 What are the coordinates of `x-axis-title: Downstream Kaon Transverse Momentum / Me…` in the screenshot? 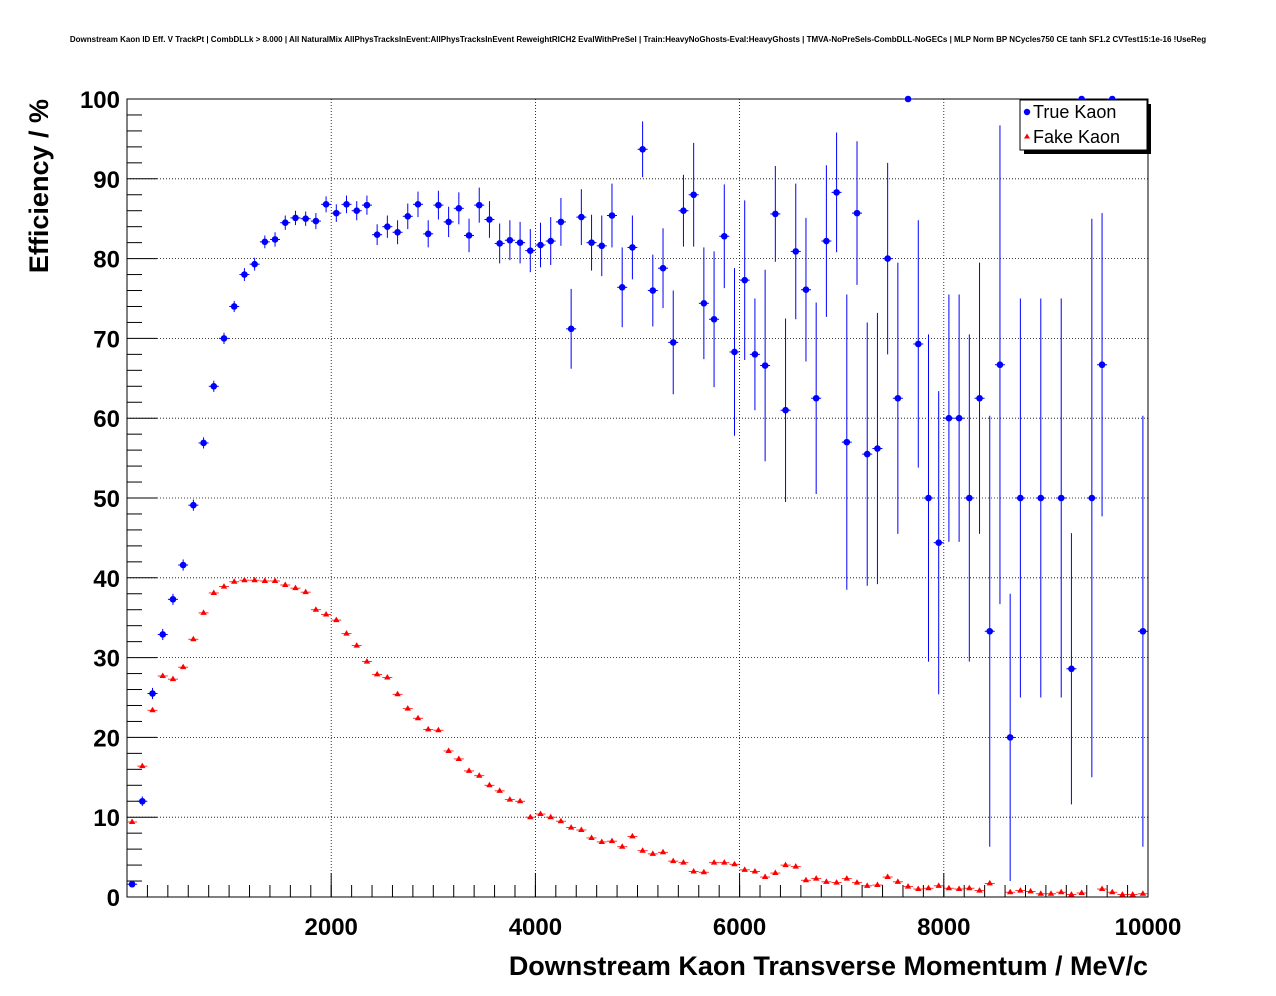 It's located at (828, 966).